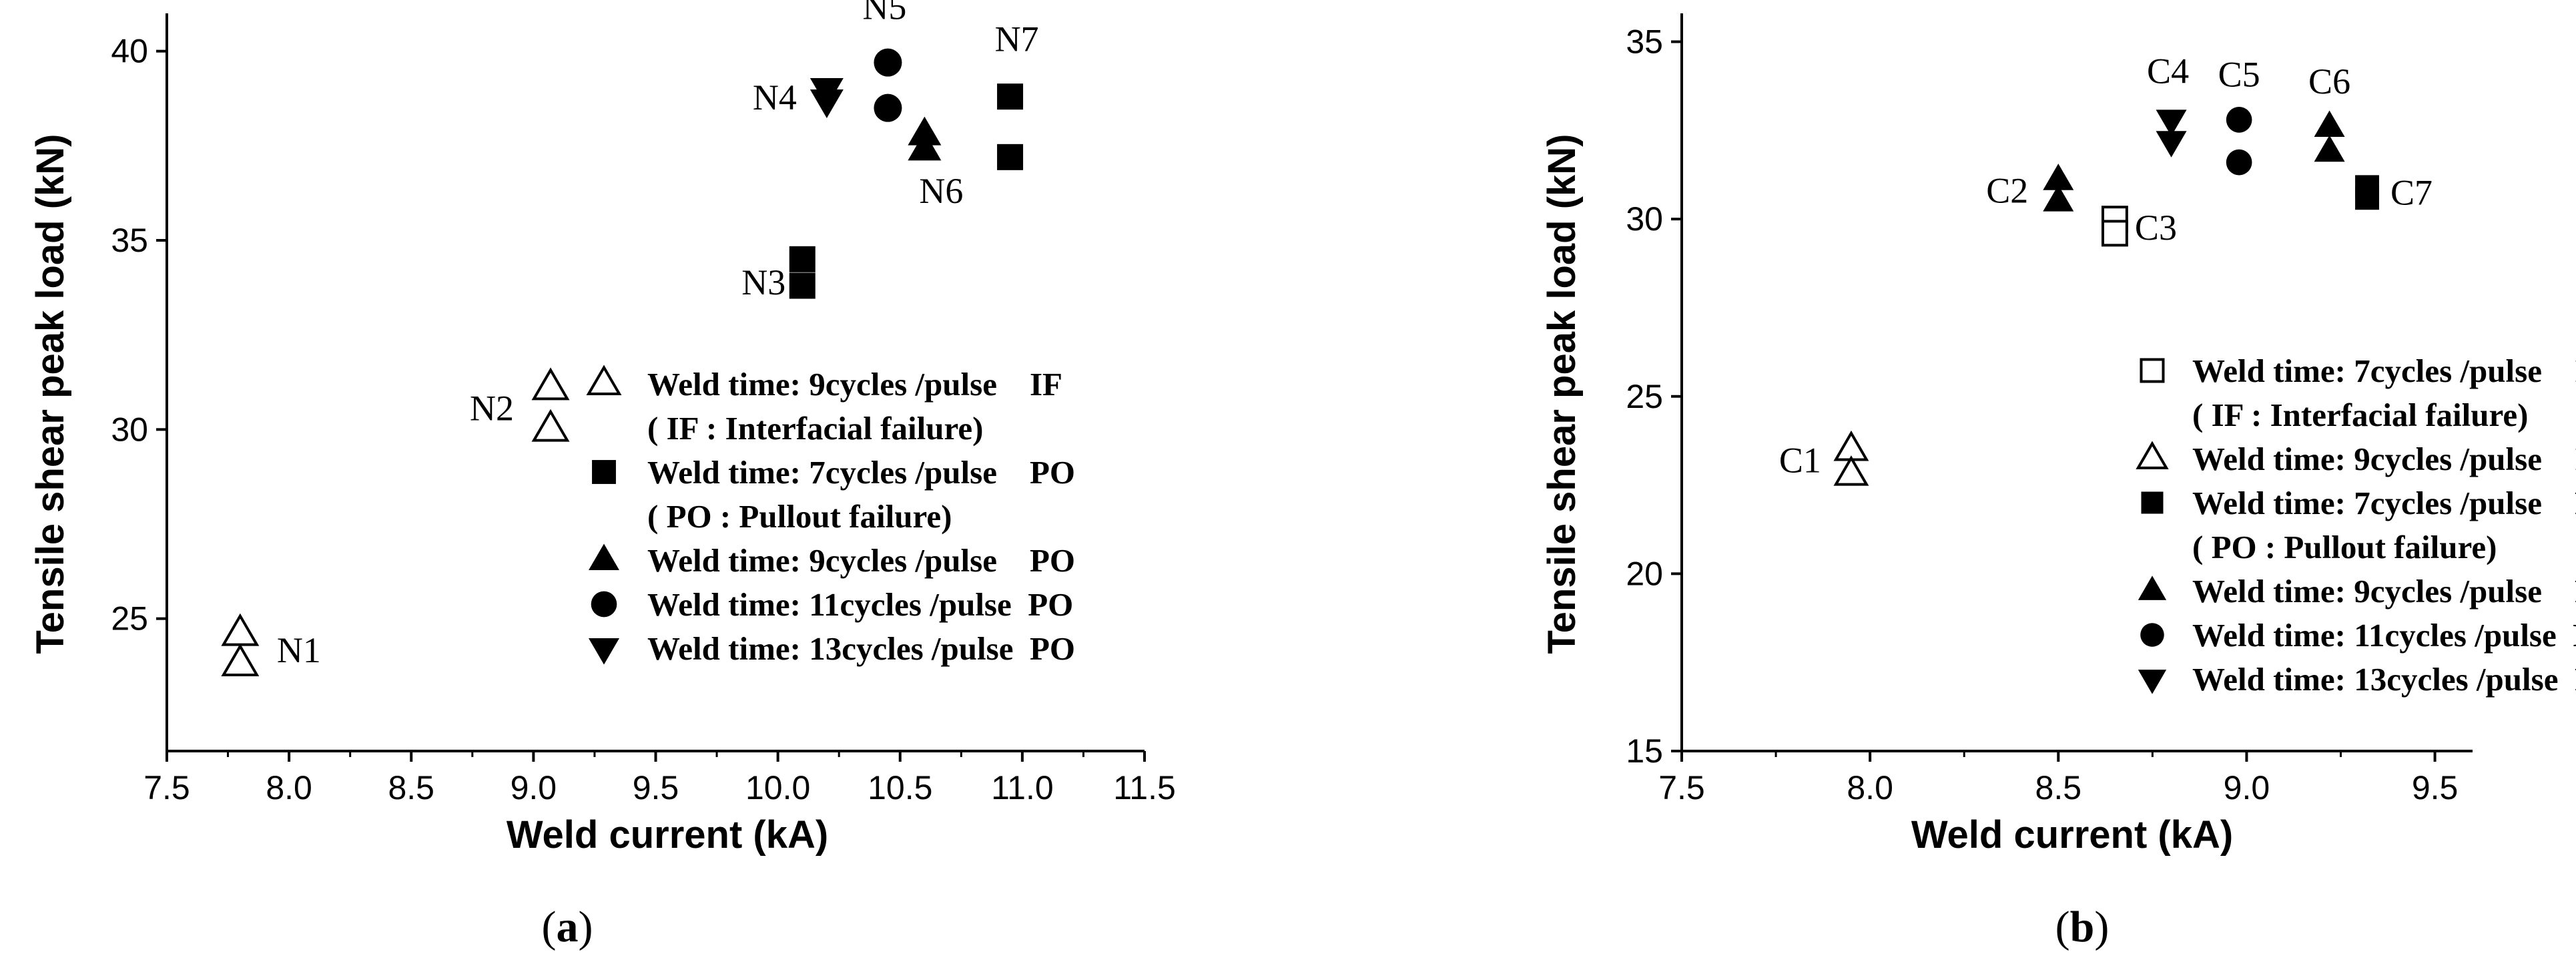 This screenshot has width=2576, height=958. I want to click on x-tick-label: 11.0, so click(1022, 787).